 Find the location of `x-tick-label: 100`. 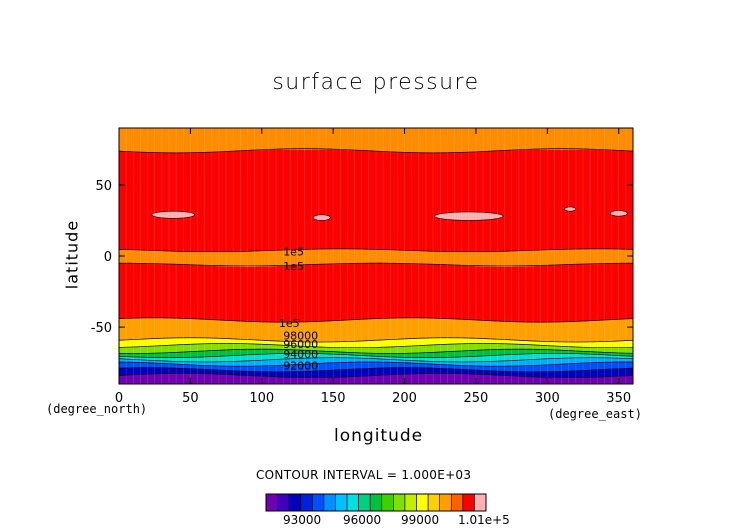

x-tick-label: 100 is located at coordinates (261, 398).